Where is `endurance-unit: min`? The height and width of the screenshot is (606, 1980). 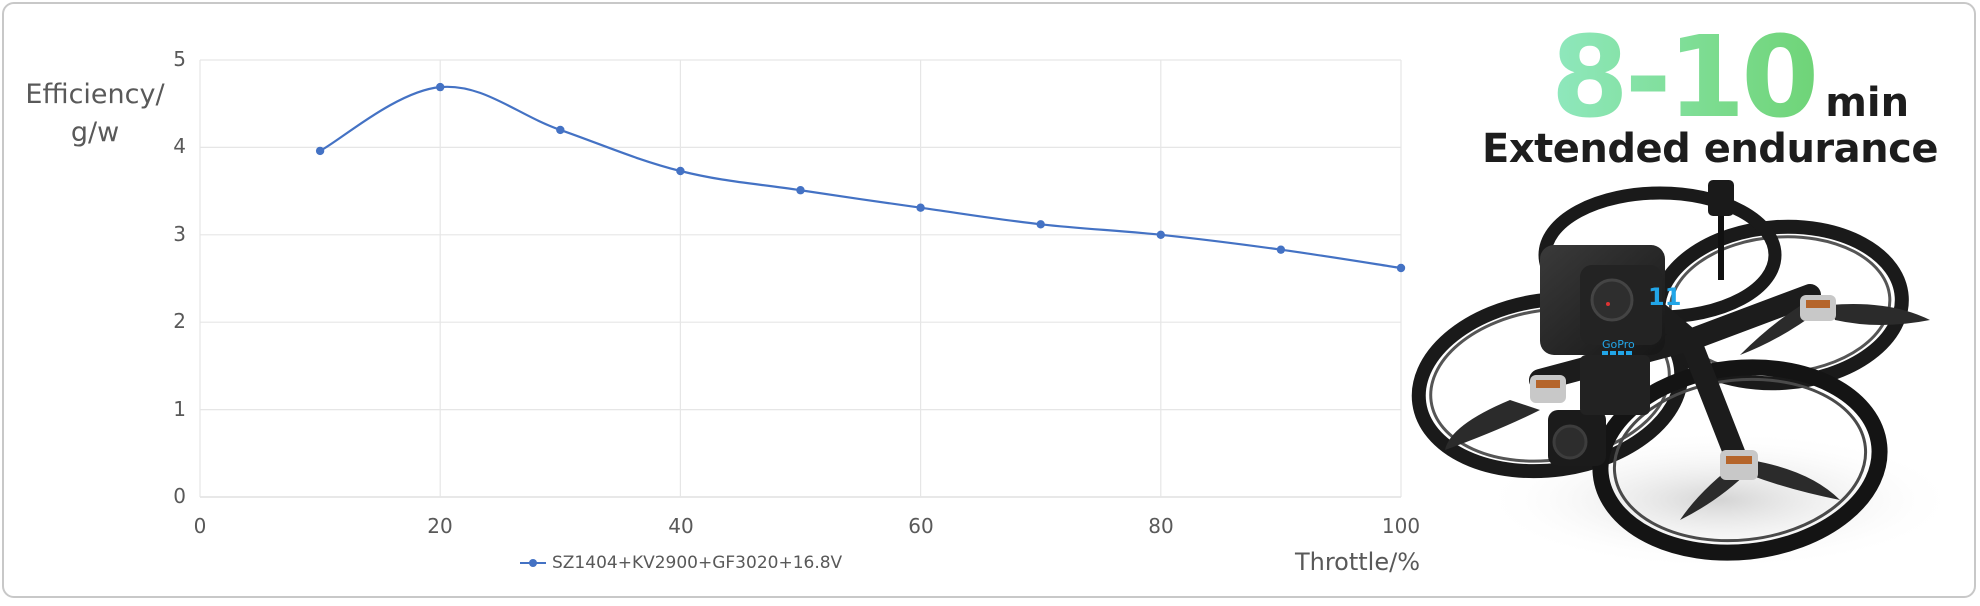
endurance-unit: min is located at coordinates (1867, 103).